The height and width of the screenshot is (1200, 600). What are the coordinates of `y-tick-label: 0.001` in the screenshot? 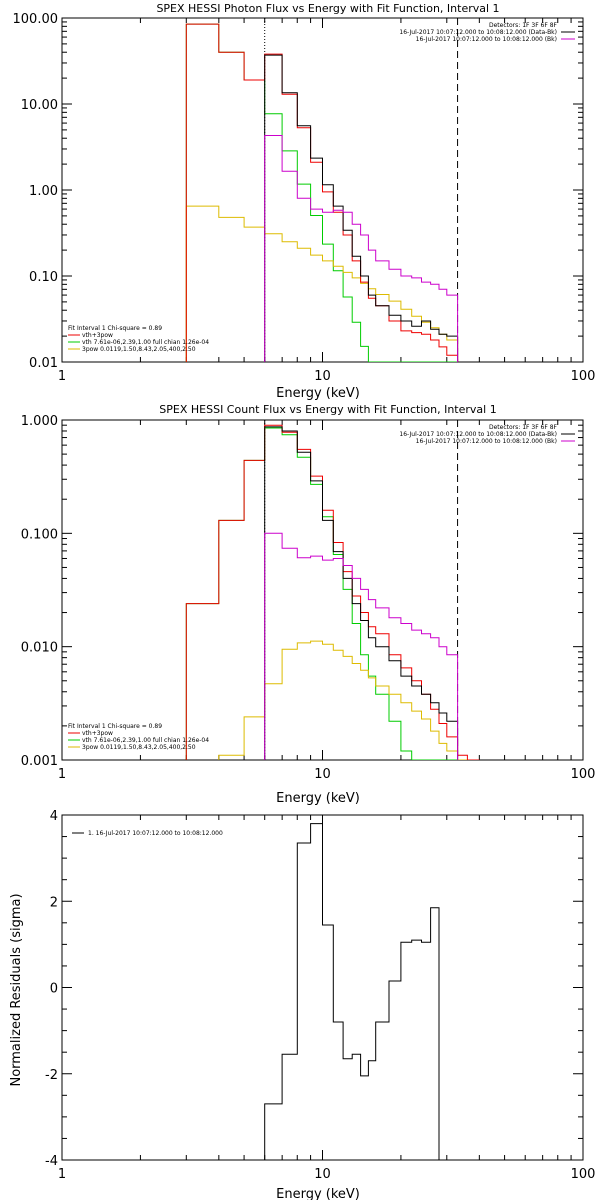 It's located at (39, 761).